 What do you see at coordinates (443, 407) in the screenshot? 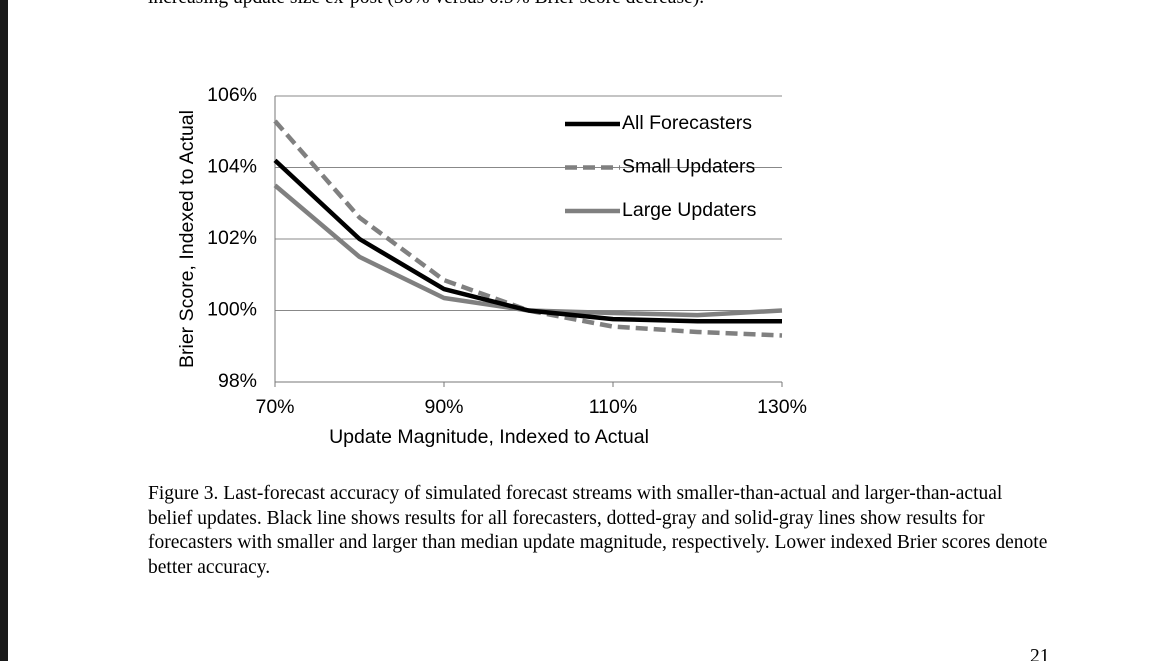
I see `x-tick-label: 90%` at bounding box center [443, 407].